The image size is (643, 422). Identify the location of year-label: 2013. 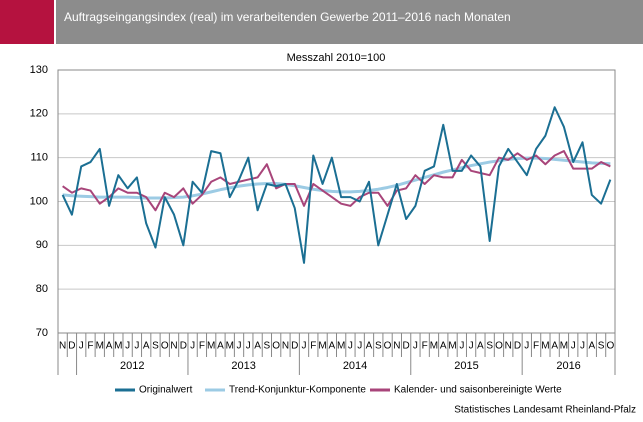
(243, 366).